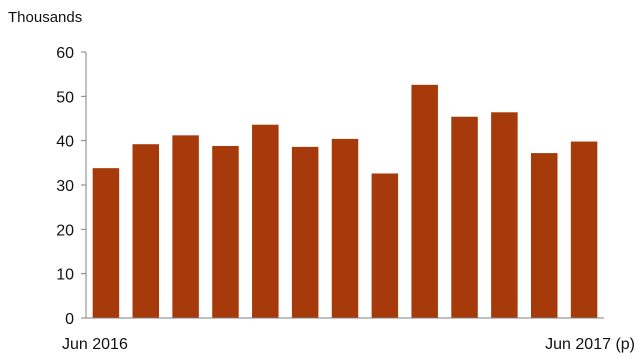 This screenshot has height=357, width=642. I want to click on y-tick-label: 50, so click(65, 97).